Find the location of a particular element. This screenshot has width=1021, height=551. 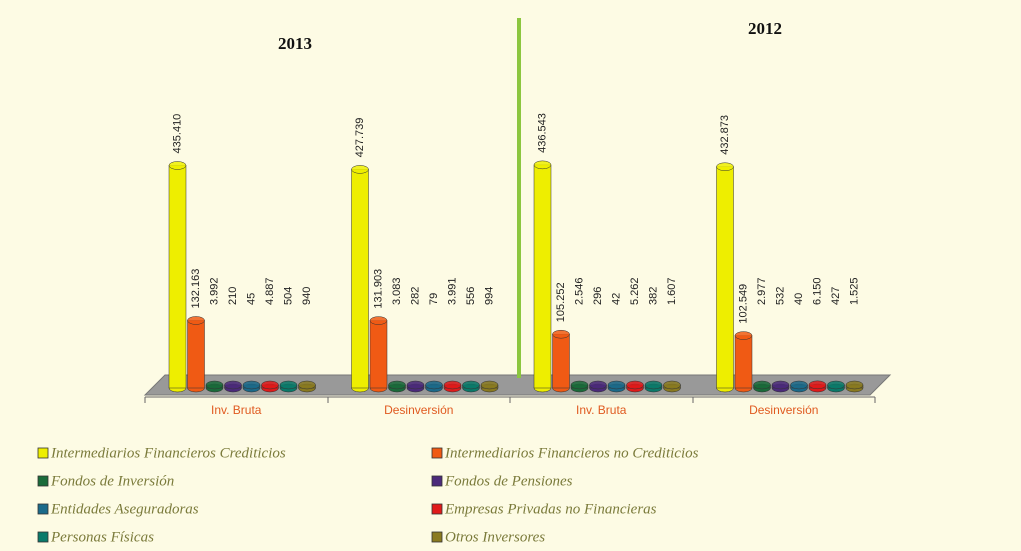

data-label: 940 is located at coordinates (307, 296).